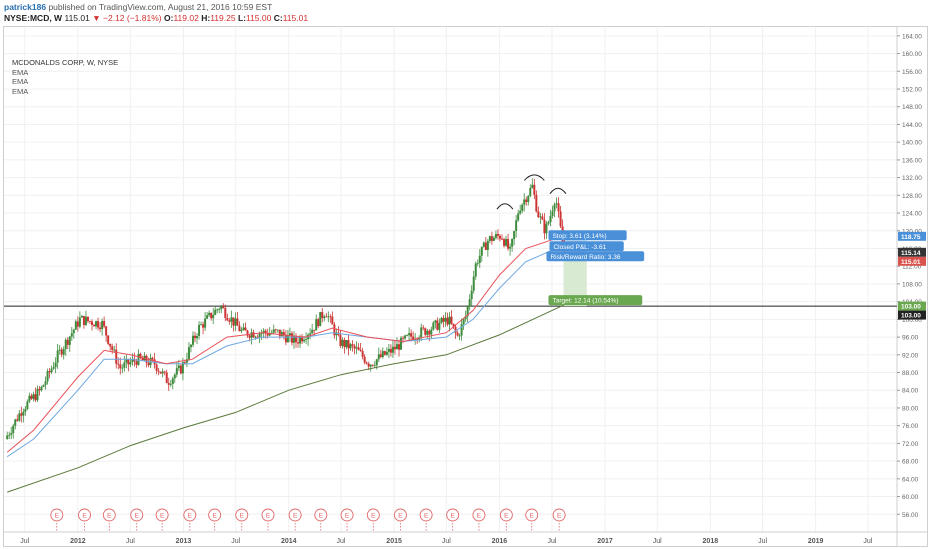  I want to click on open-value: 119.02, so click(186, 18).